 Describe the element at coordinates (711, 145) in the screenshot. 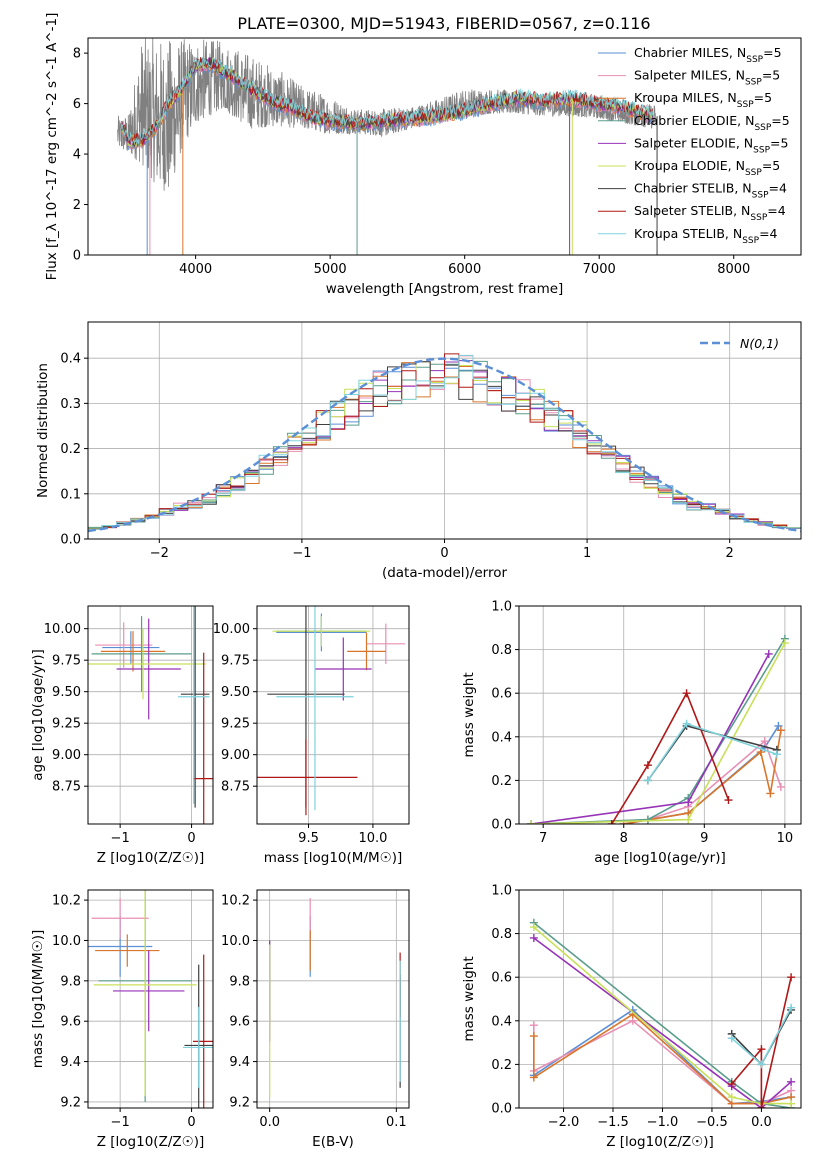

I see `legend-label: Salpeter ELODIE, NSSP=5` at that location.